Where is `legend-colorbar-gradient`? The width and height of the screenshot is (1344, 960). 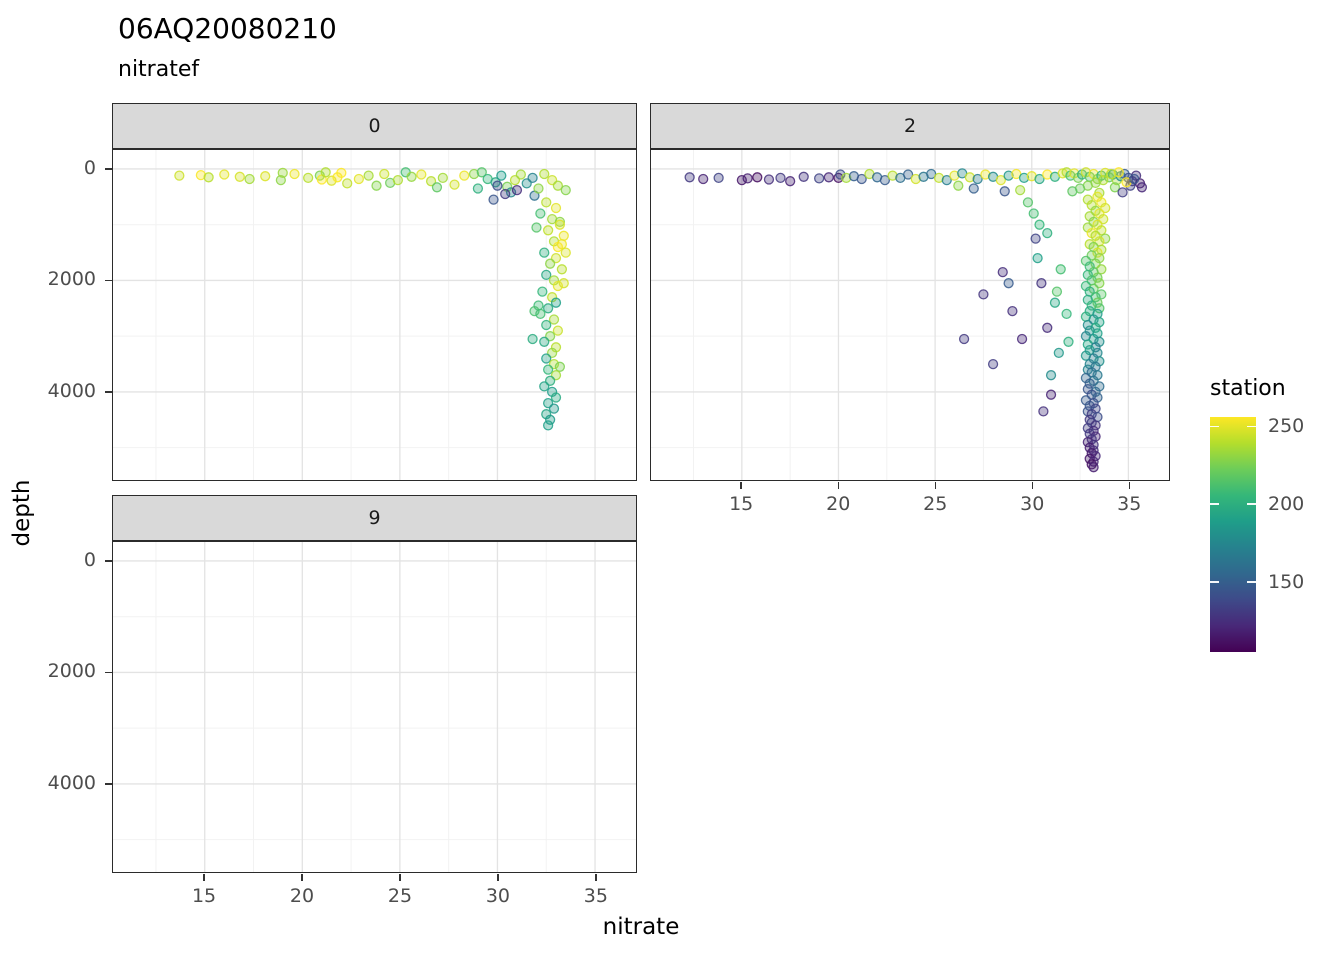
legend-colorbar-gradient is located at coordinates (1233, 534).